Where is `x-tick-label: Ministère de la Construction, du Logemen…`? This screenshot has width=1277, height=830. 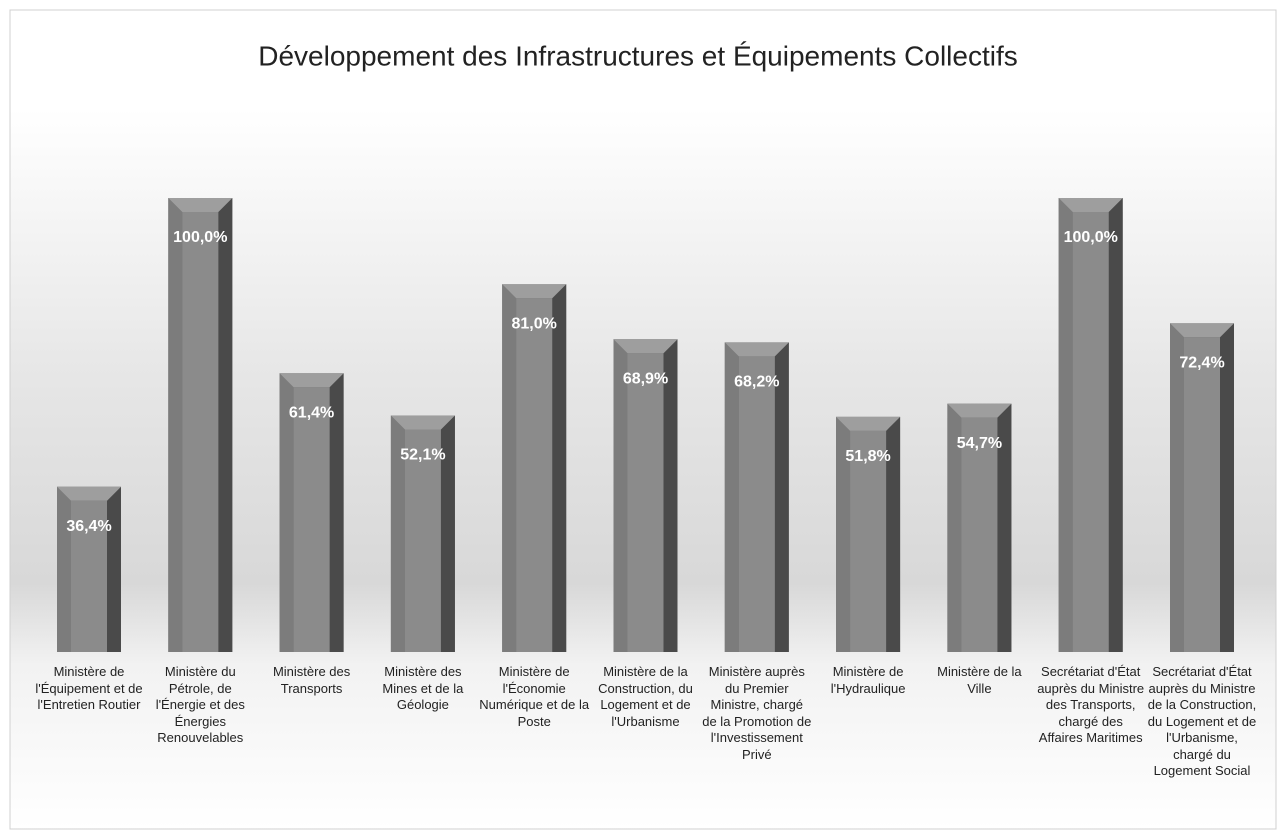 x-tick-label: Ministère de la Construction, du Logemen… is located at coordinates (645, 696).